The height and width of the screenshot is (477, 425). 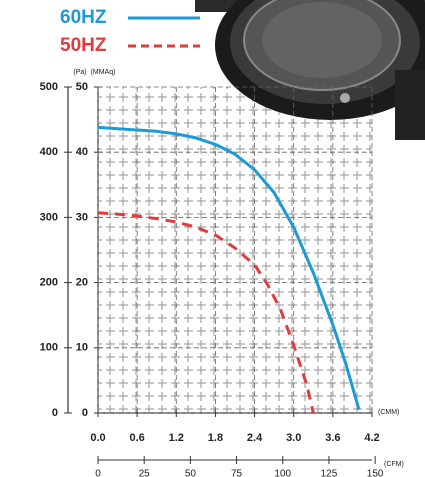 I want to click on x2-tick-label: 25, so click(x=145, y=473).